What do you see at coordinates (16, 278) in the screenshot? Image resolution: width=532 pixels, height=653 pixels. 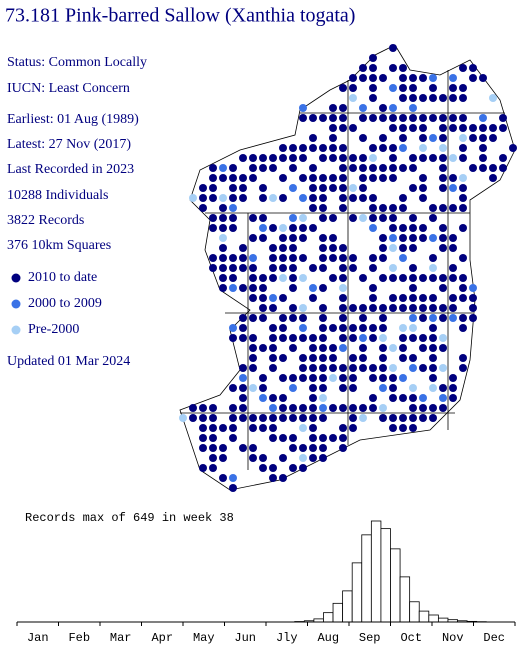 I see `legend-swatch` at bounding box center [16, 278].